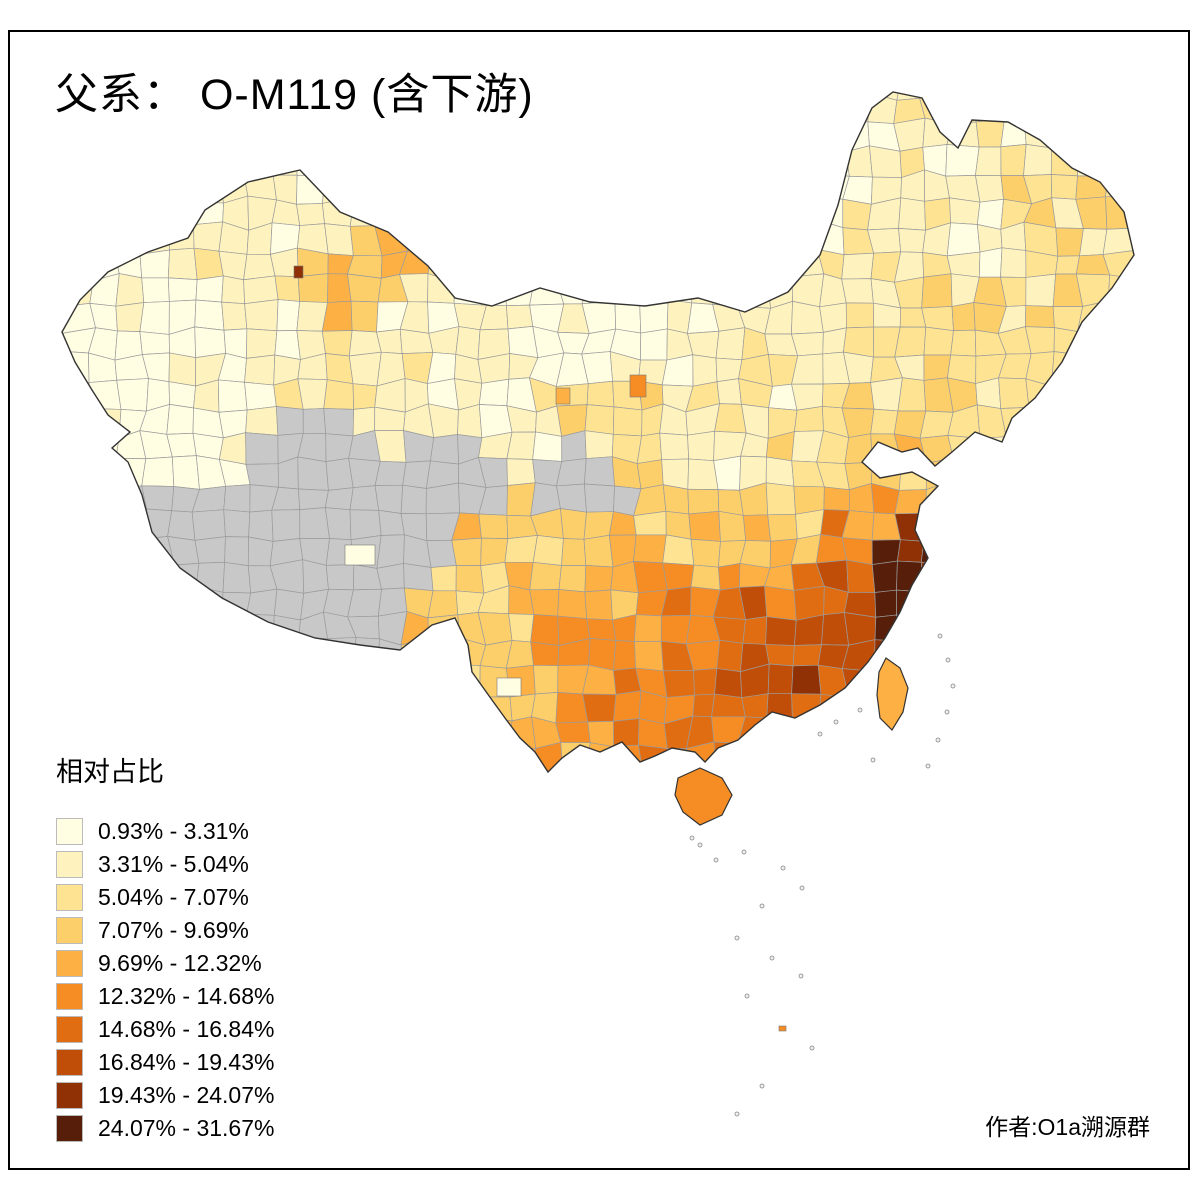 The height and width of the screenshot is (1200, 1200). I want to click on legend-item-label: 16.84% - 19.43%, so click(186, 1062).